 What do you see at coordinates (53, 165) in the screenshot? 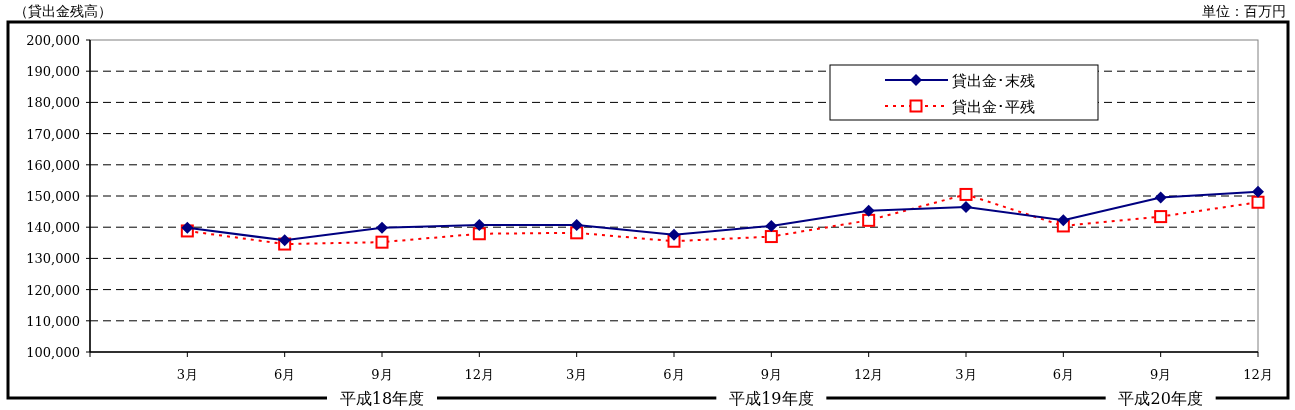
I see `y-tick-label: 160,000` at bounding box center [53, 165].